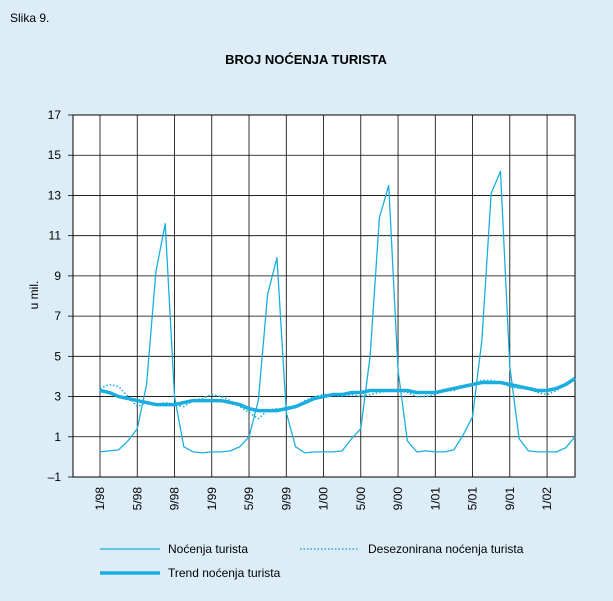 The height and width of the screenshot is (601, 613). What do you see at coordinates (208, 549) in the screenshot?
I see `legend-label: Noćenja turista` at bounding box center [208, 549].